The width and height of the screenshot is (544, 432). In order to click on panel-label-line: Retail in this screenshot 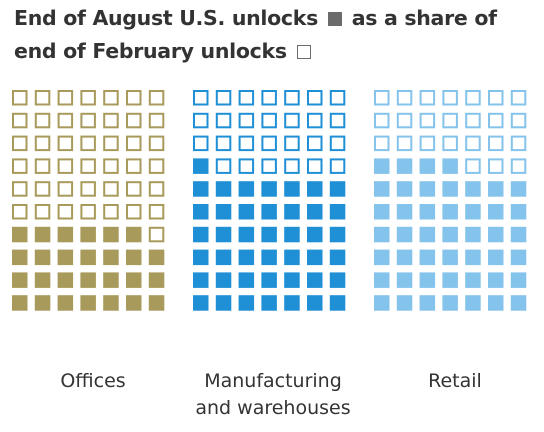, I will do `click(455, 381)`.